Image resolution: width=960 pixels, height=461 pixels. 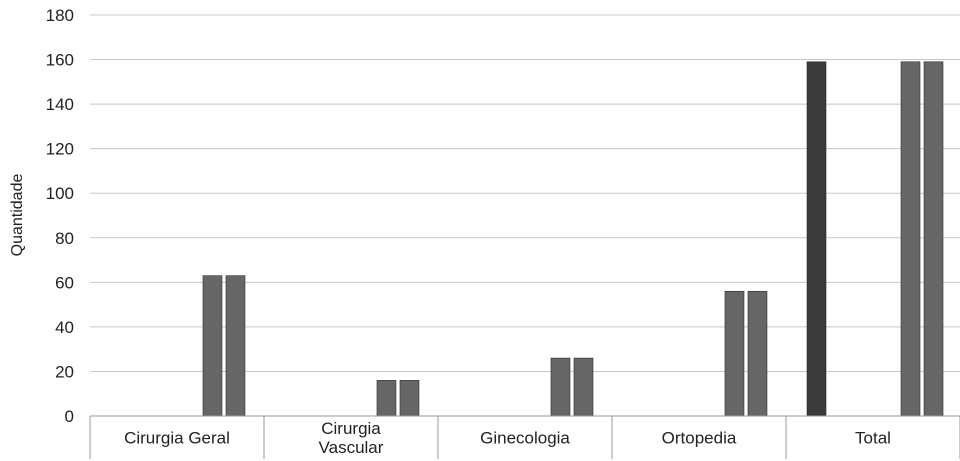 What do you see at coordinates (699, 438) in the screenshot?
I see `category-label: Ortopedia` at bounding box center [699, 438].